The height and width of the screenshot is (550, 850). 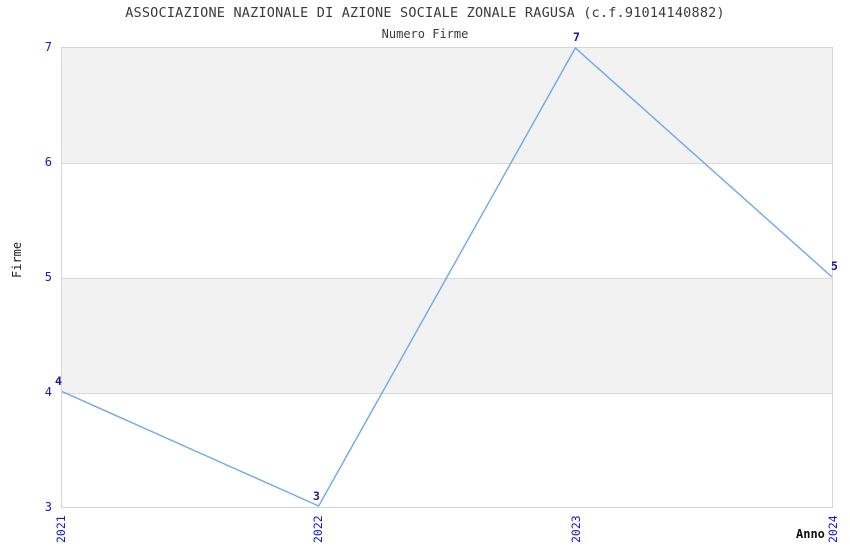 What do you see at coordinates (833, 529) in the screenshot?
I see `xtick-label-2024: 2024` at bounding box center [833, 529].